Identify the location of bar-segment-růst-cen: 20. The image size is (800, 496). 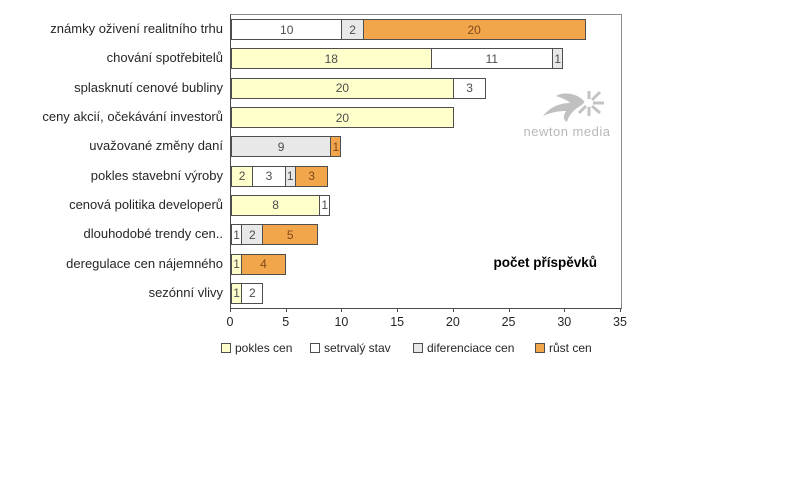
(474, 30).